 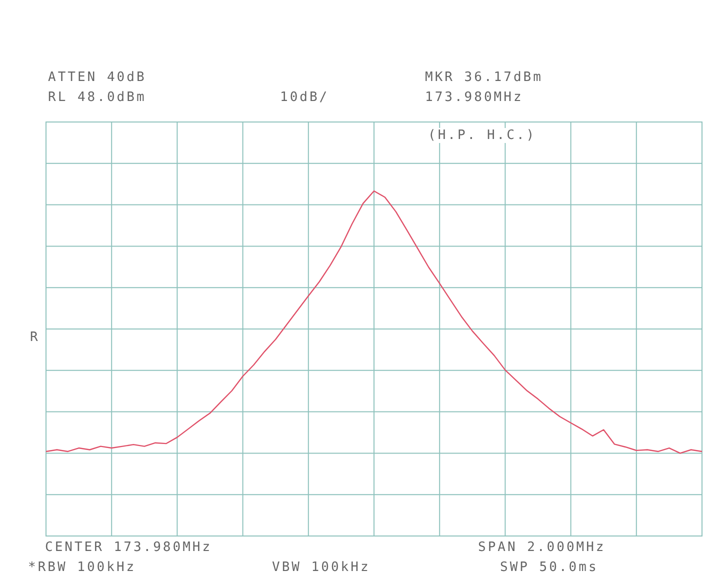 What do you see at coordinates (474, 97) in the screenshot?
I see `text: 173.980MHz` at bounding box center [474, 97].